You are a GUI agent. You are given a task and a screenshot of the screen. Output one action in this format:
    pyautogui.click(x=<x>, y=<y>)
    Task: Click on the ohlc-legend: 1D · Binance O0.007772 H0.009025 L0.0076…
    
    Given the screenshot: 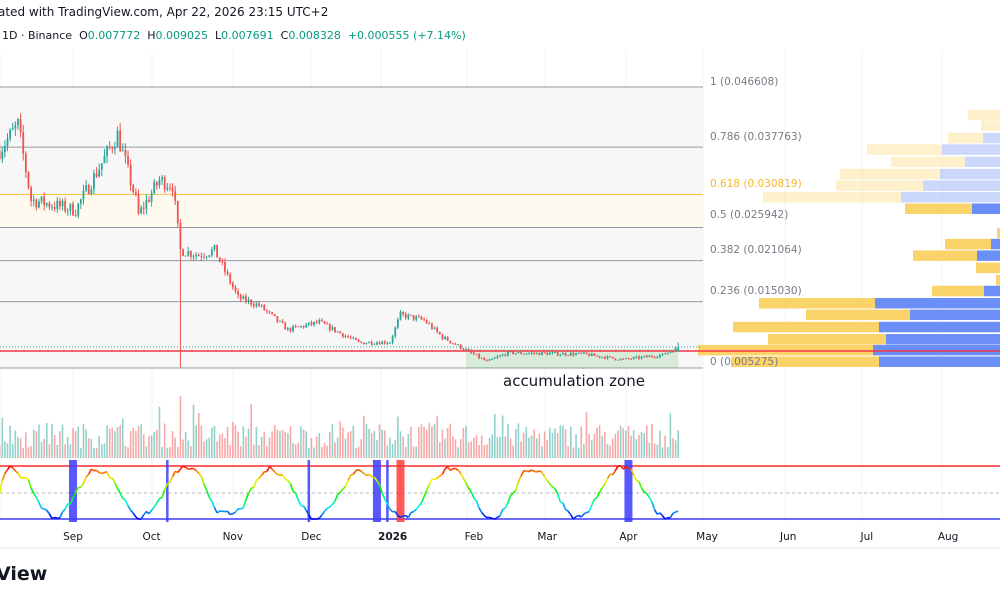 What is the action you would take?
    pyautogui.click(x=234, y=35)
    